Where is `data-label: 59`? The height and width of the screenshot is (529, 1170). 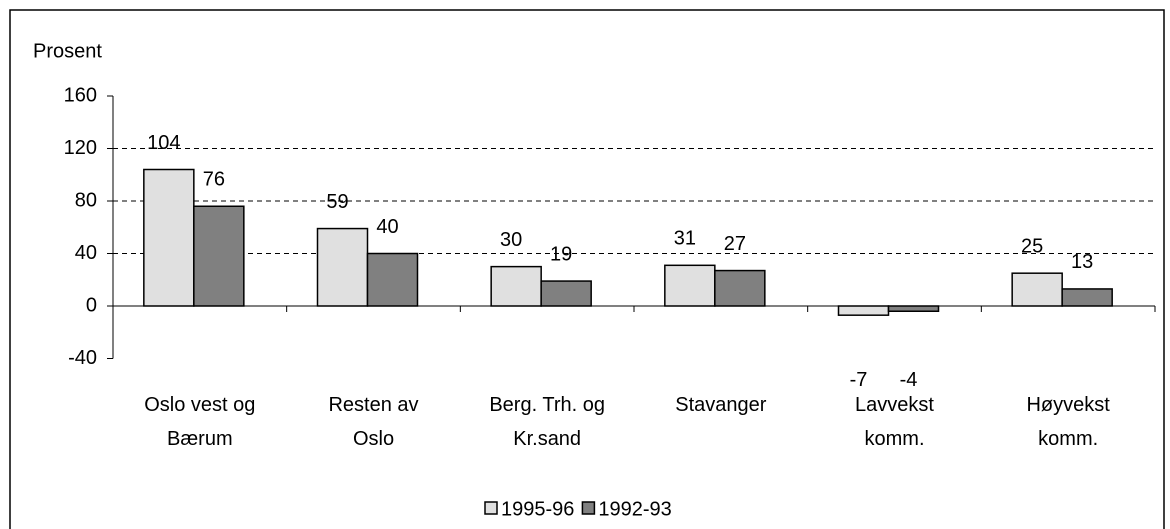
data-label: 59 is located at coordinates (337, 202).